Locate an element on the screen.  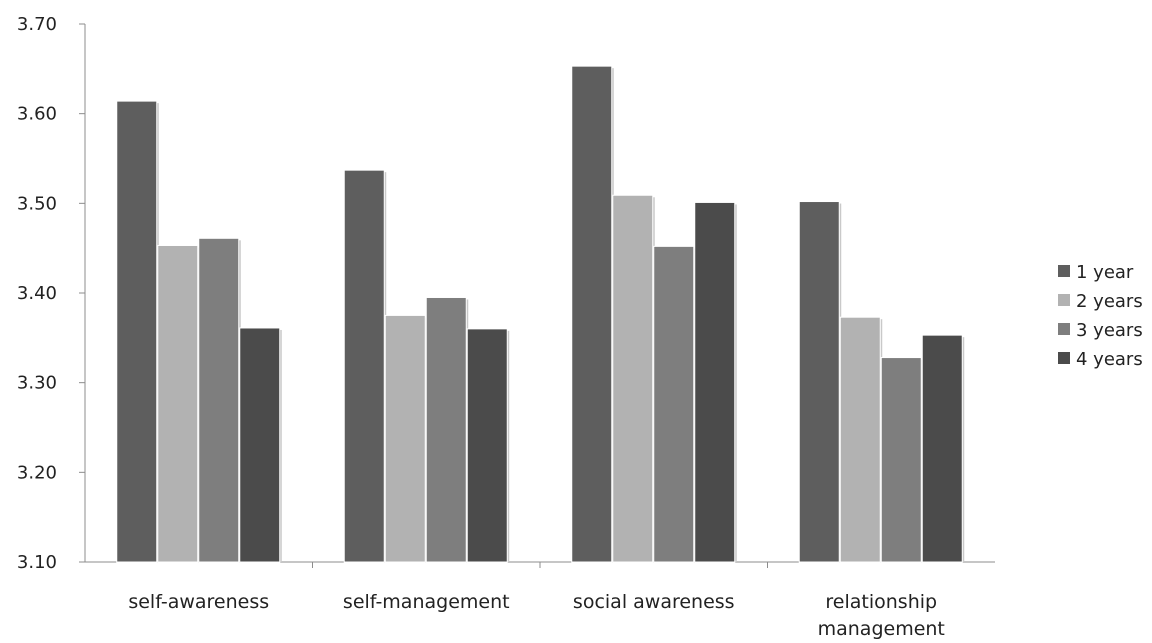
bar-social-awareness-4-years is located at coordinates (715, 382).